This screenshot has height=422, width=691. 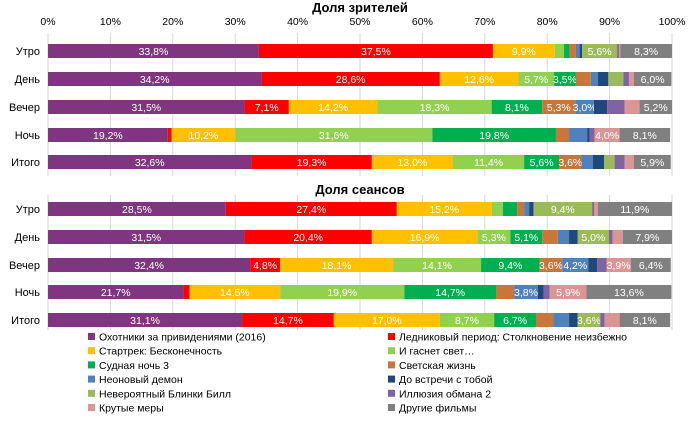 I want to click on data-label: 3,9%, so click(x=619, y=266).